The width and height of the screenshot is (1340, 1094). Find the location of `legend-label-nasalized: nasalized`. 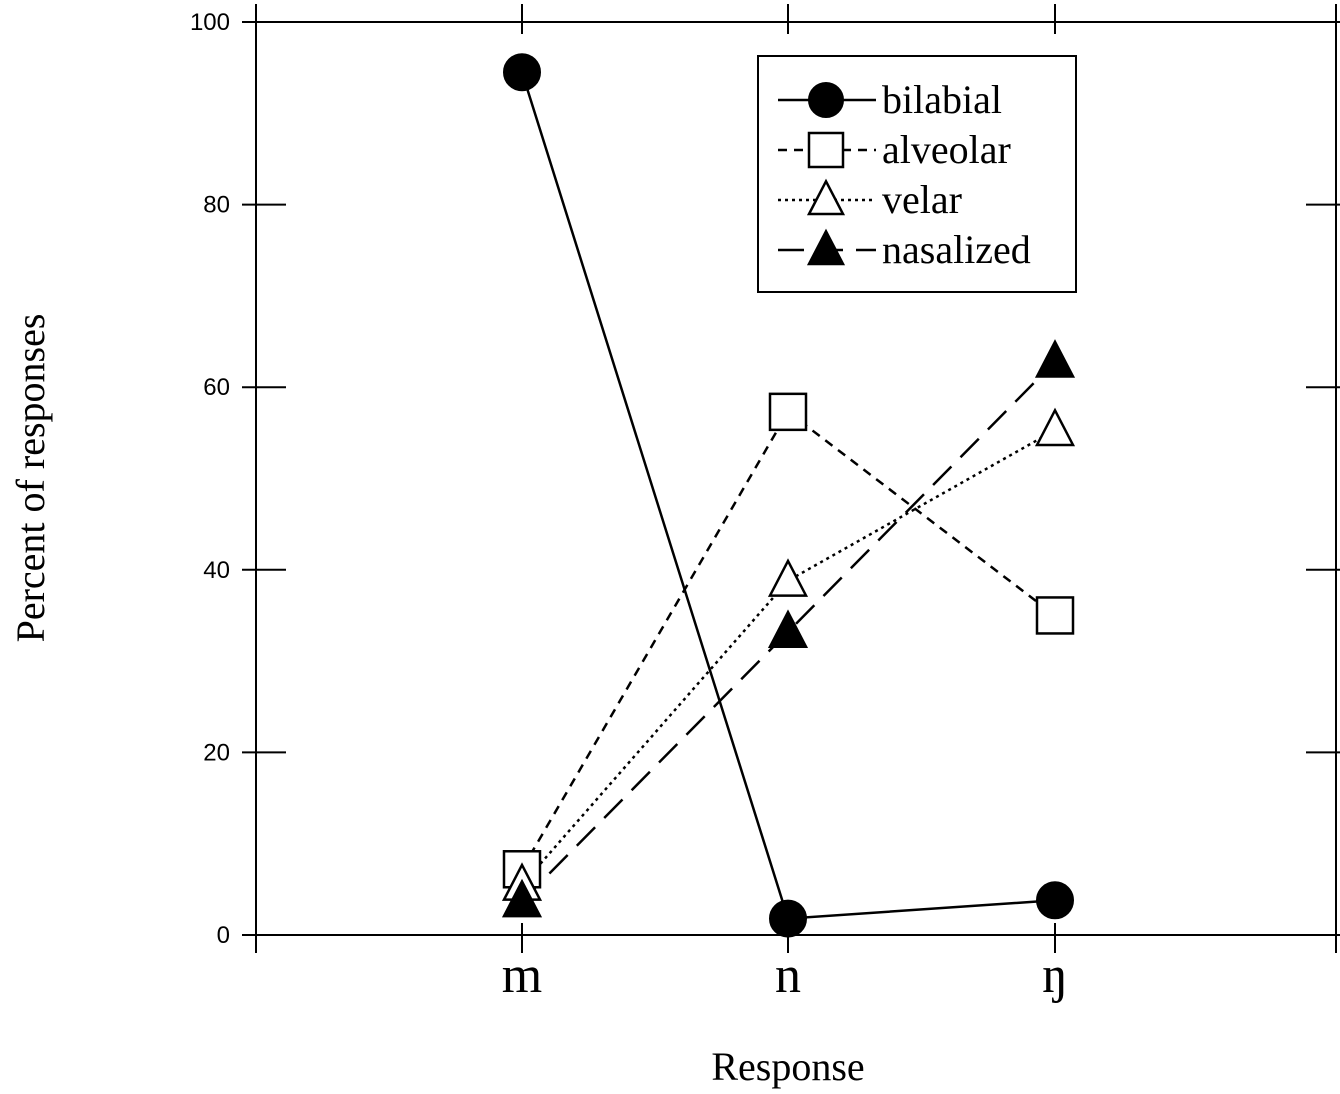

legend-label-nasalized: nasalized is located at coordinates (956, 249).